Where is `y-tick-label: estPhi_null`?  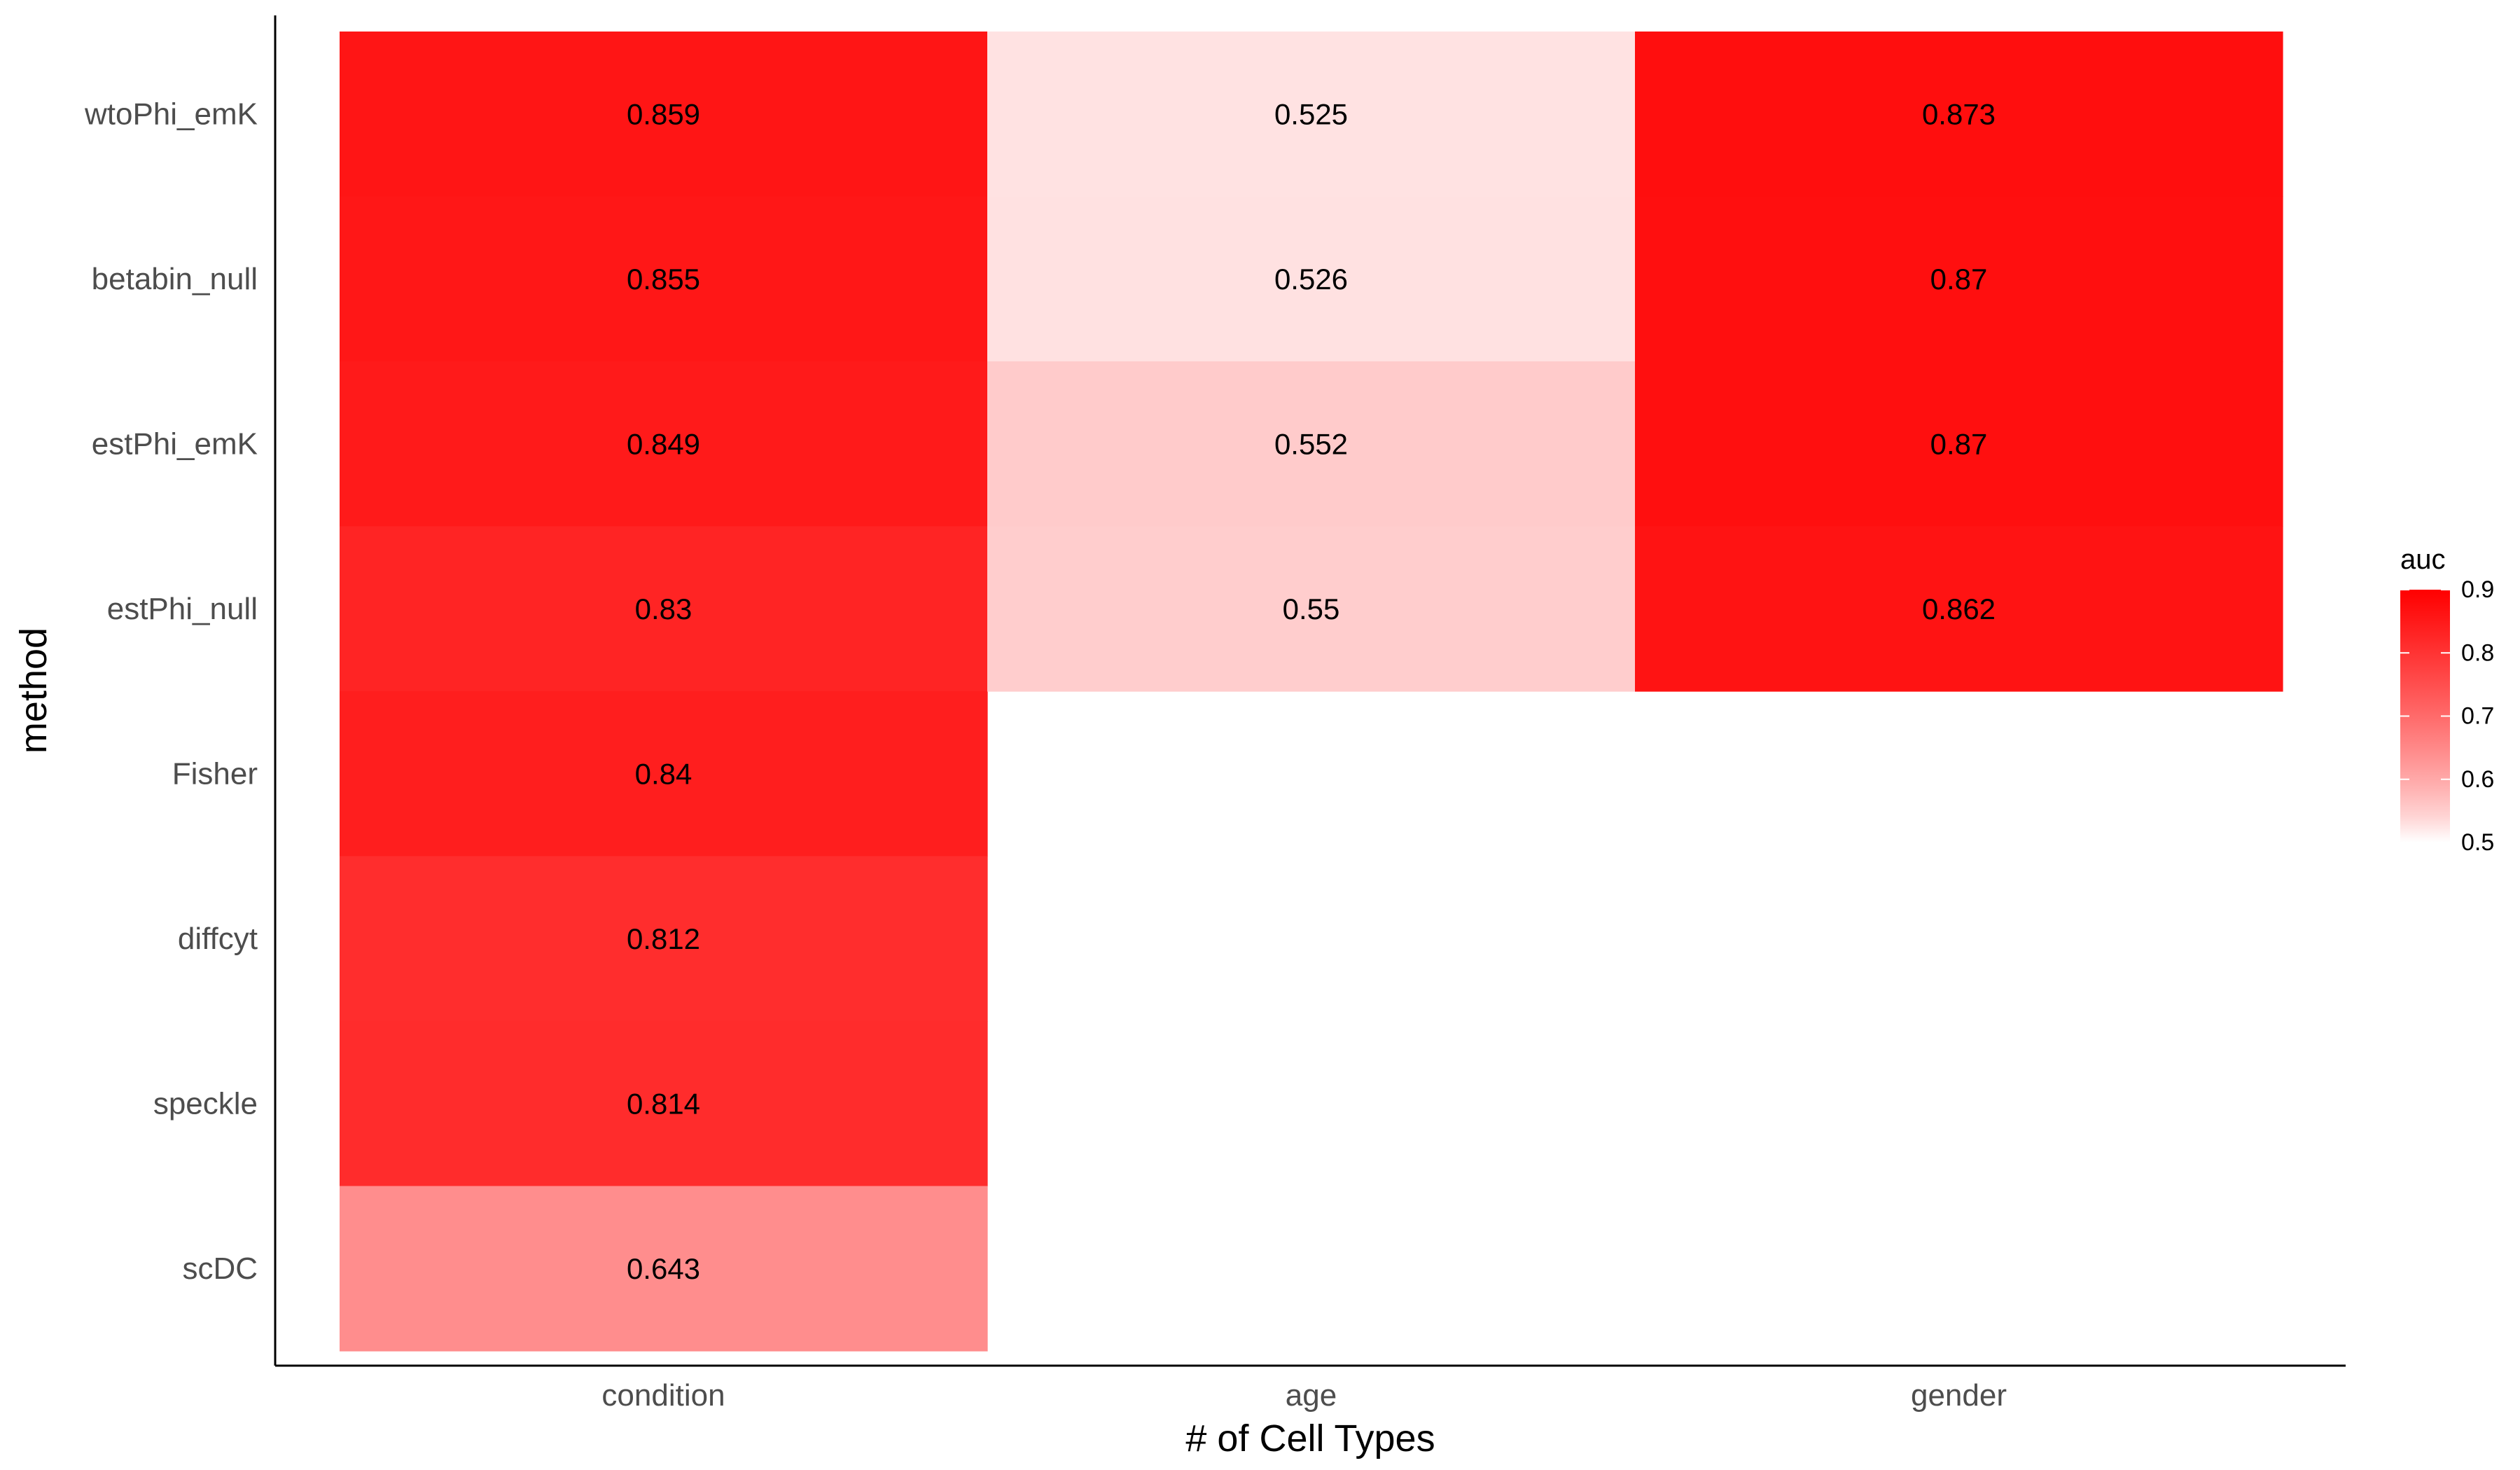
y-tick-label: estPhi_null is located at coordinates (182, 609).